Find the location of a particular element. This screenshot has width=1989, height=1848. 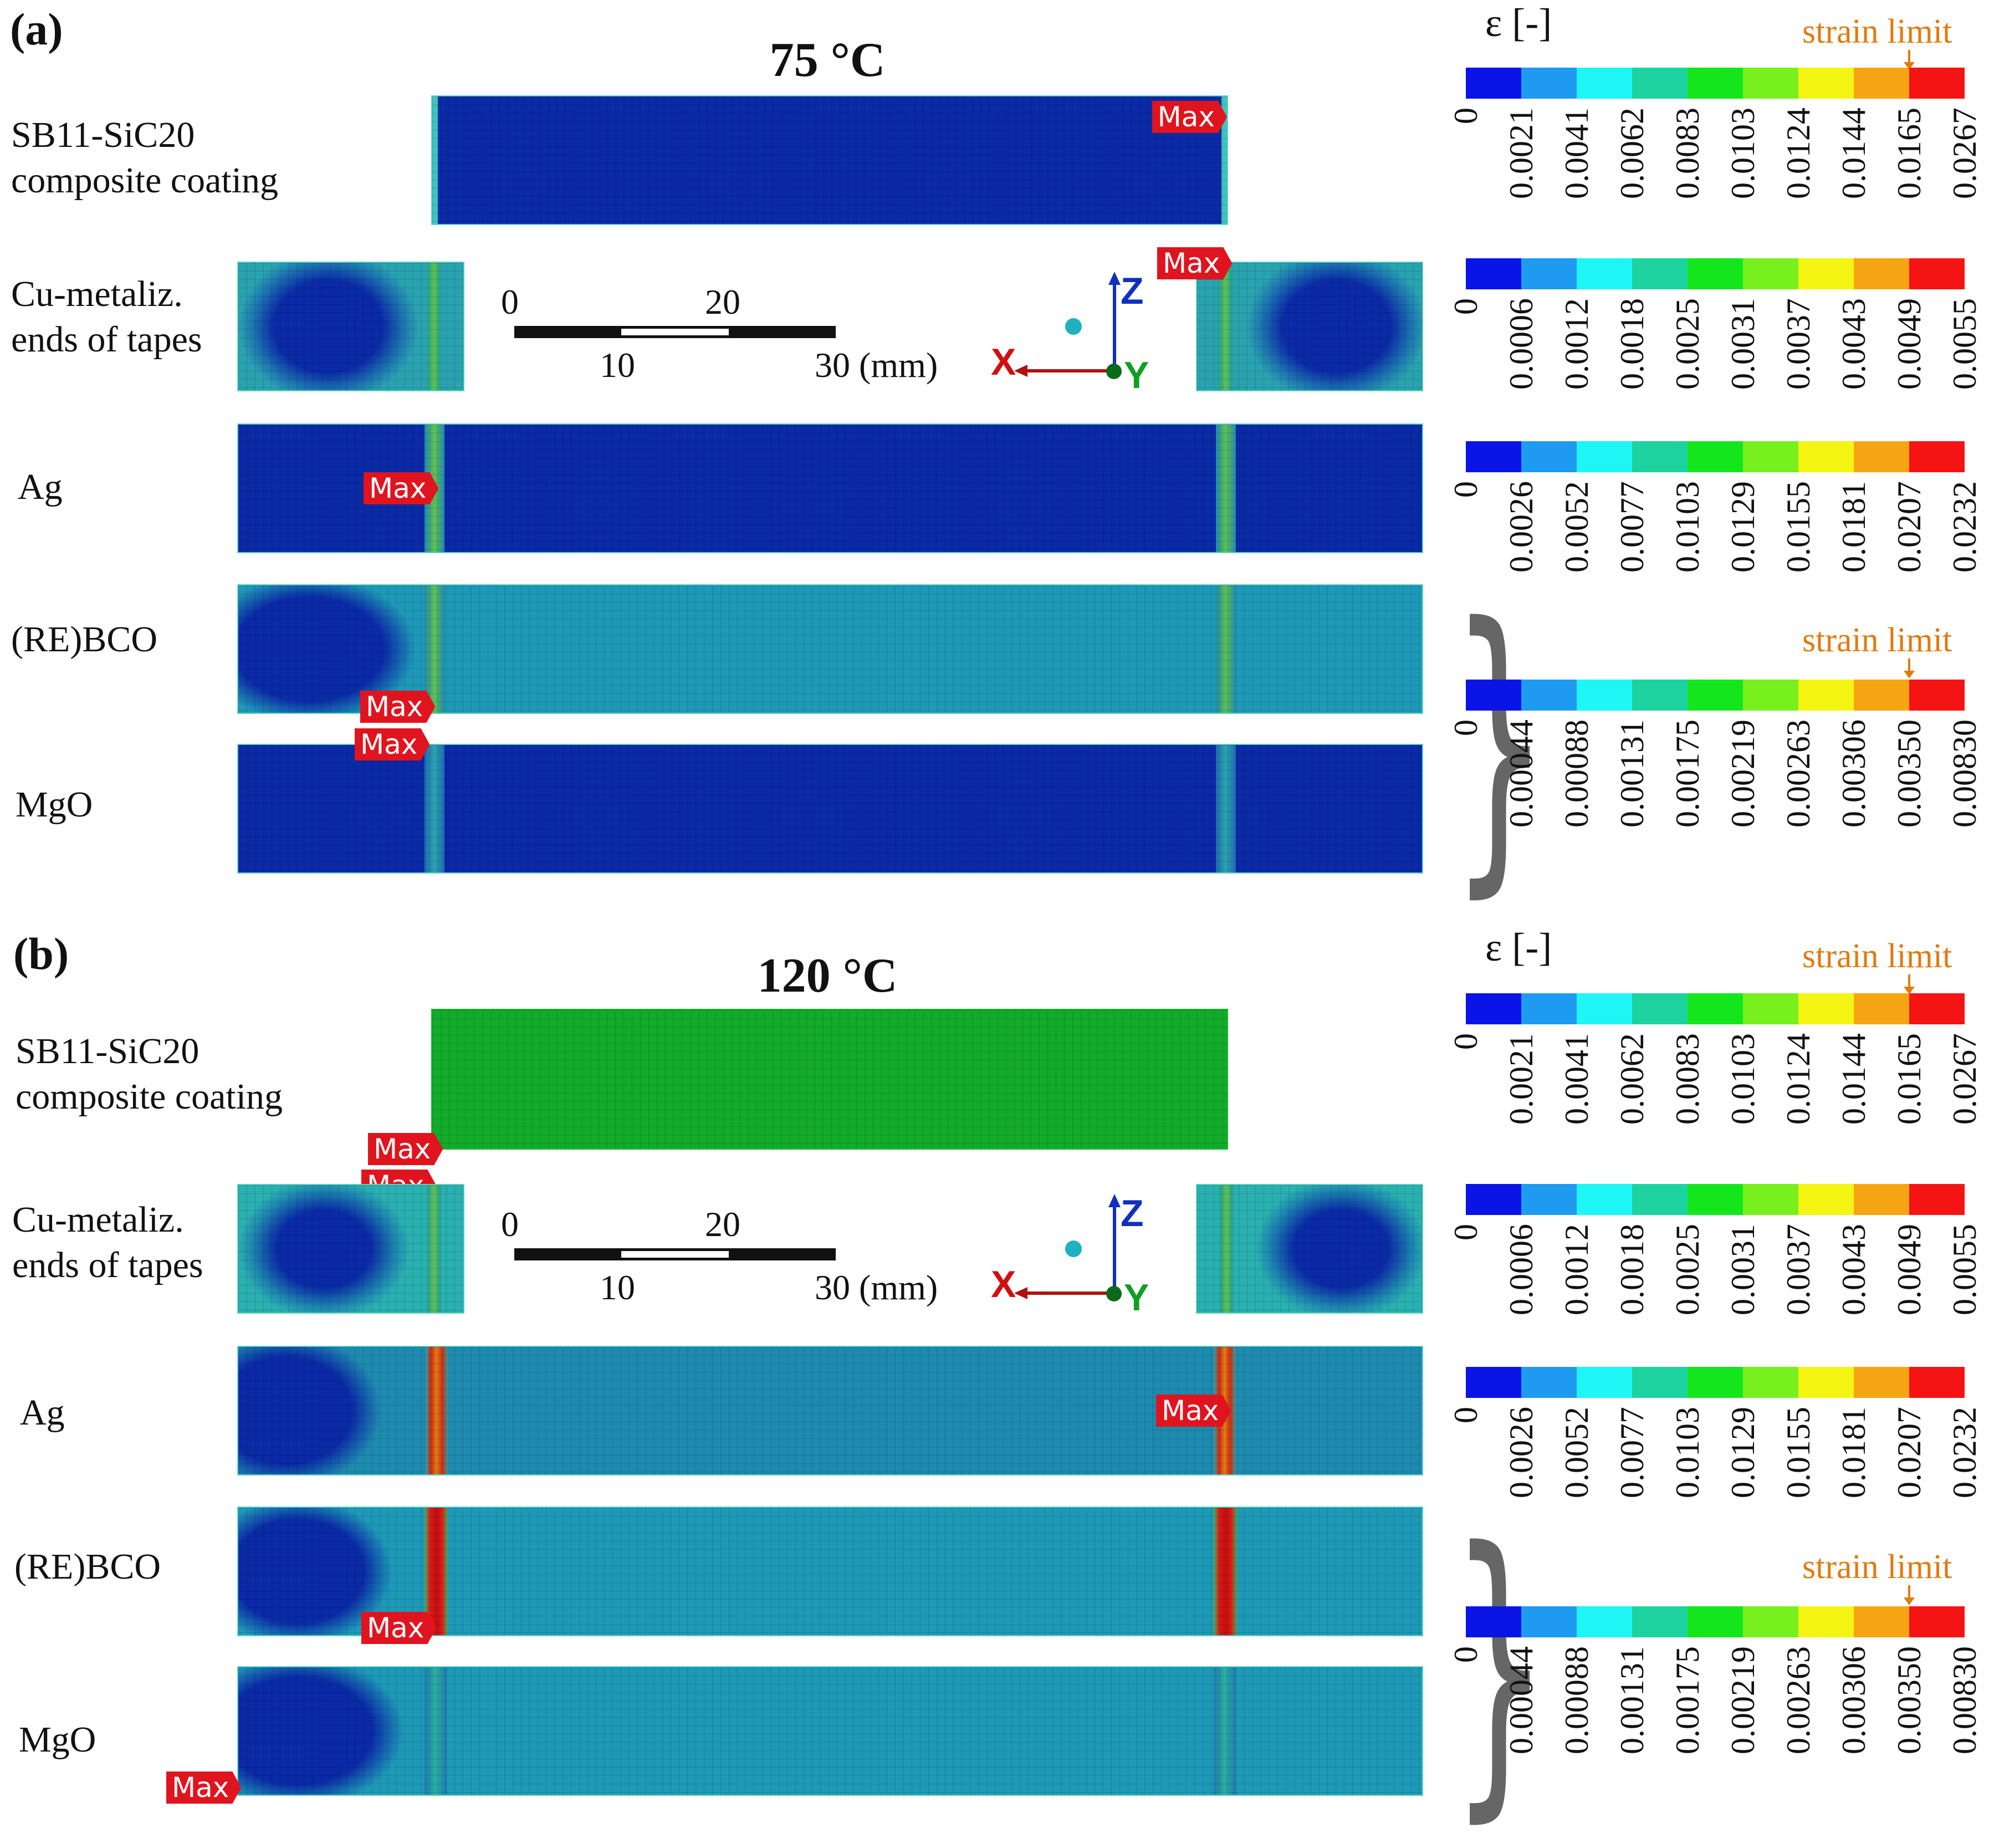

legend-tick-label: 0.00830 is located at coordinates (1964, 773).